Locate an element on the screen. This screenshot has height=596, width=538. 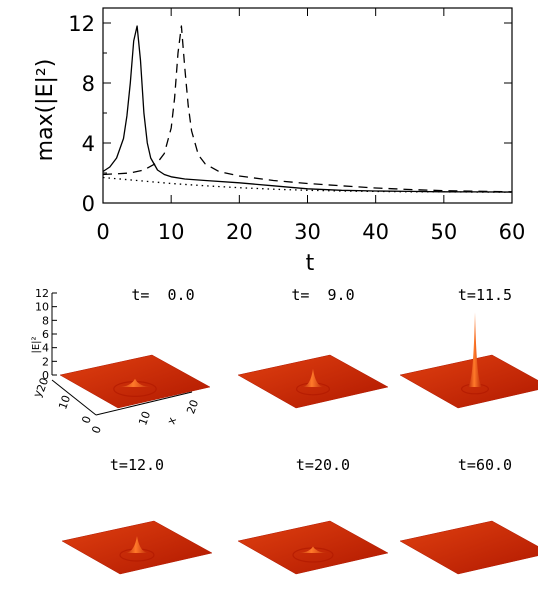
surface-panel-6: t=60.0 is located at coordinates (464, 521).